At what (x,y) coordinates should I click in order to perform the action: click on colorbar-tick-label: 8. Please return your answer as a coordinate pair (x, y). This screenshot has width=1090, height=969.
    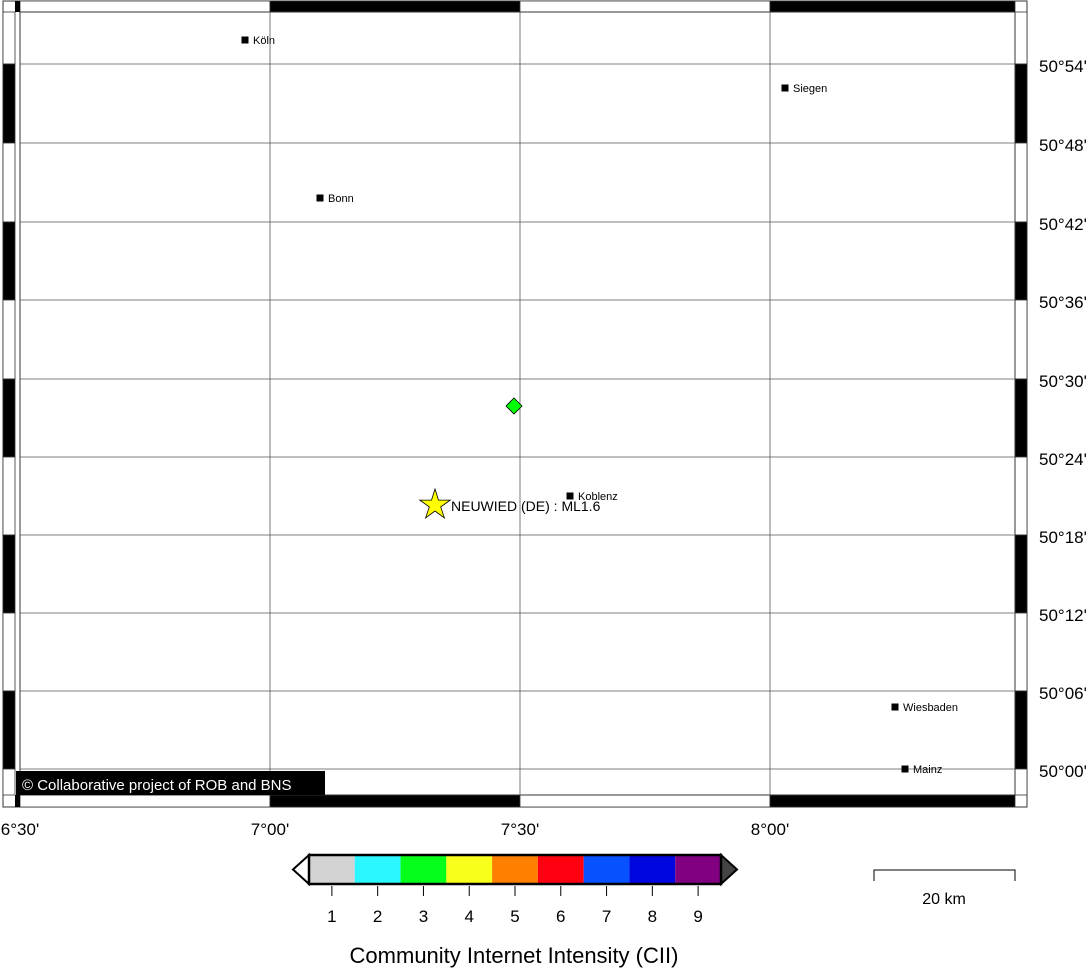
    Looking at the image, I should click on (652, 916).